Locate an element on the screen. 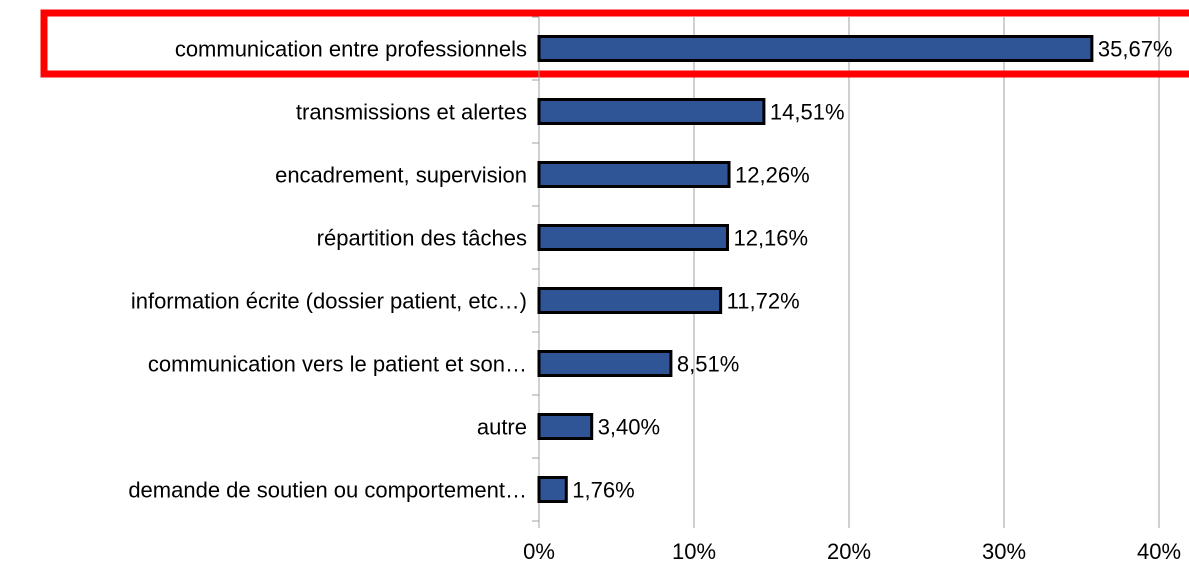  value-label: 11,72% is located at coordinates (763, 300).